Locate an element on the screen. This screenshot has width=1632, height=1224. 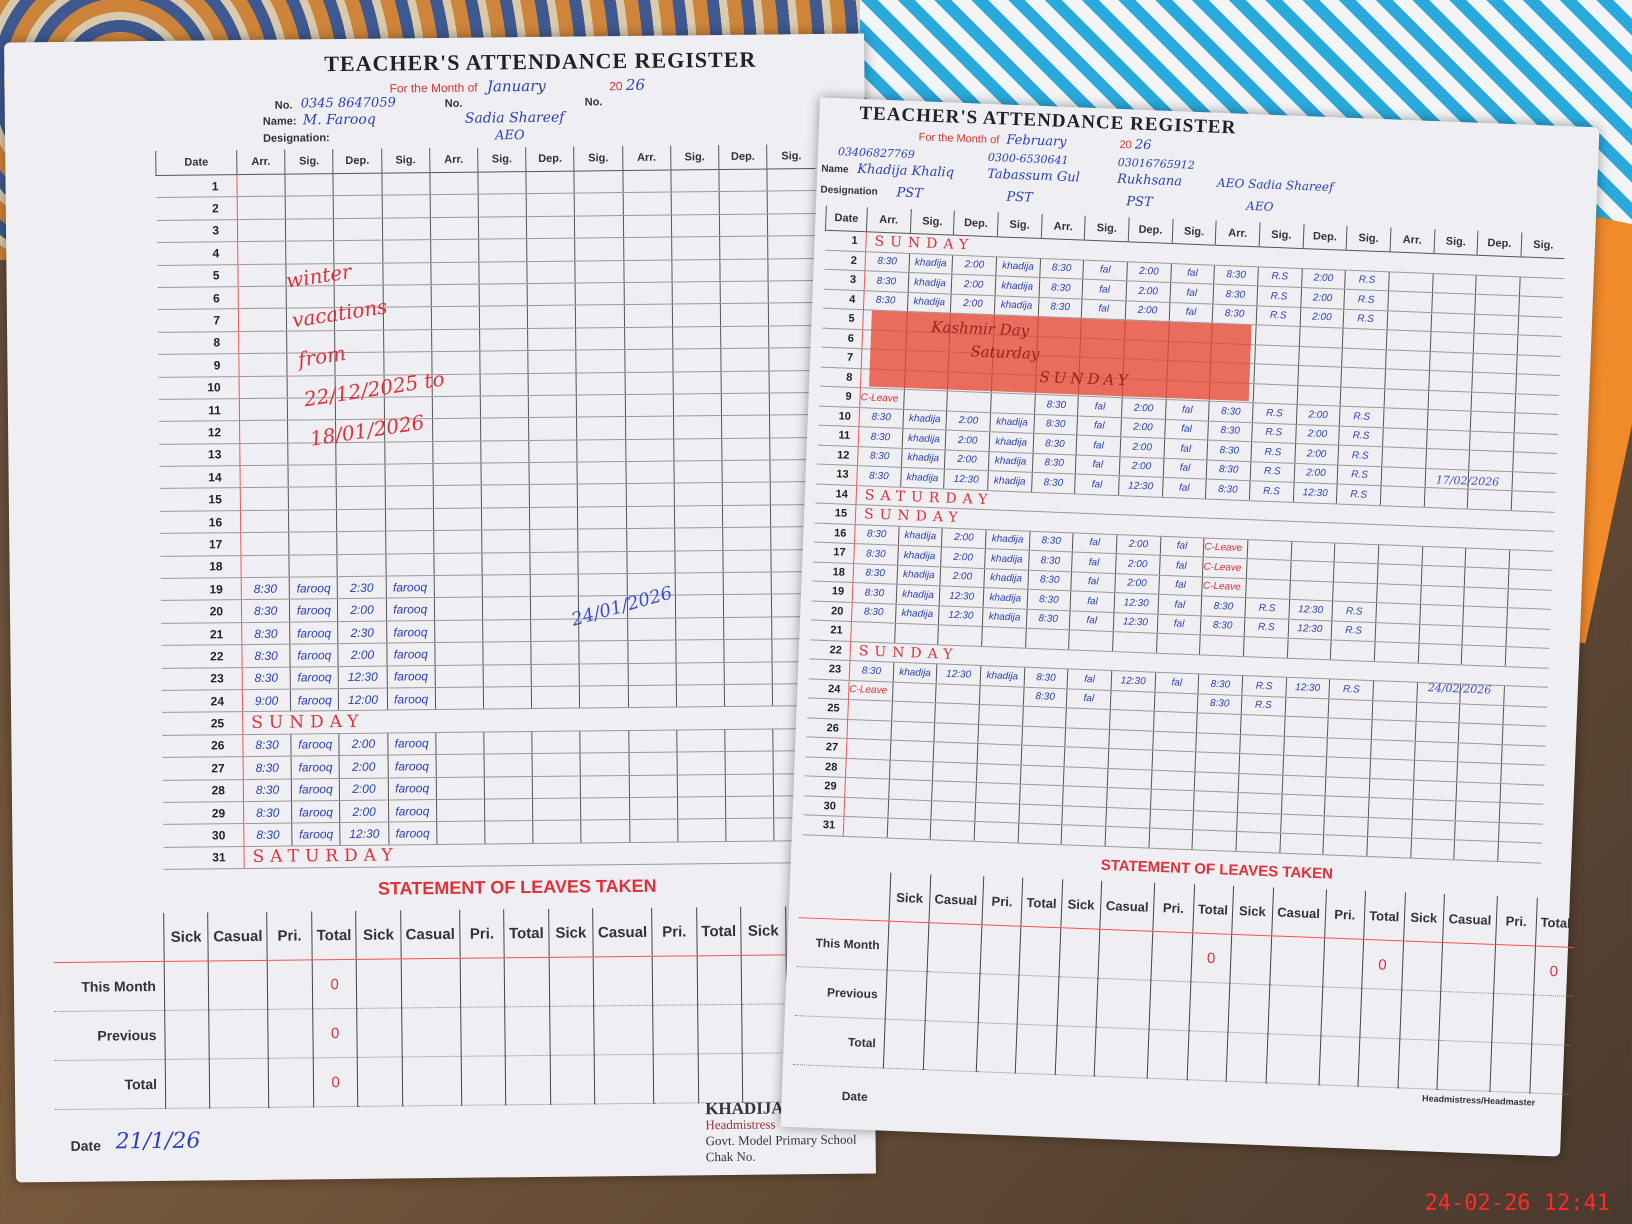
aeo-signature-date-2: 24/02/2026 is located at coordinates (1459, 689).